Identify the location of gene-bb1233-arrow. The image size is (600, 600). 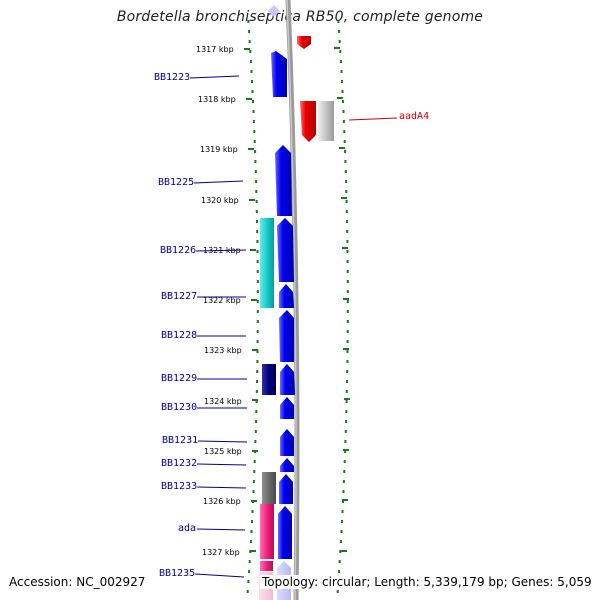
(286, 489).